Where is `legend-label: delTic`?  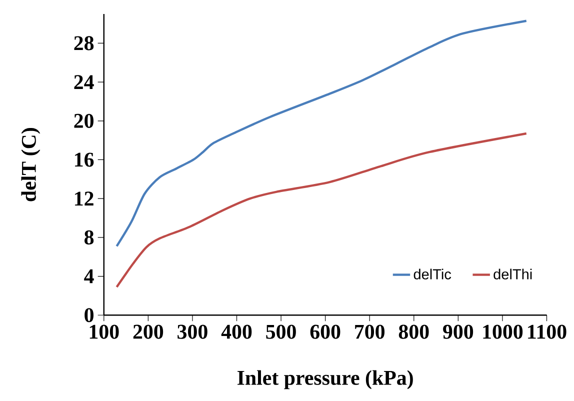
legend-label: delTic is located at coordinates (433, 274).